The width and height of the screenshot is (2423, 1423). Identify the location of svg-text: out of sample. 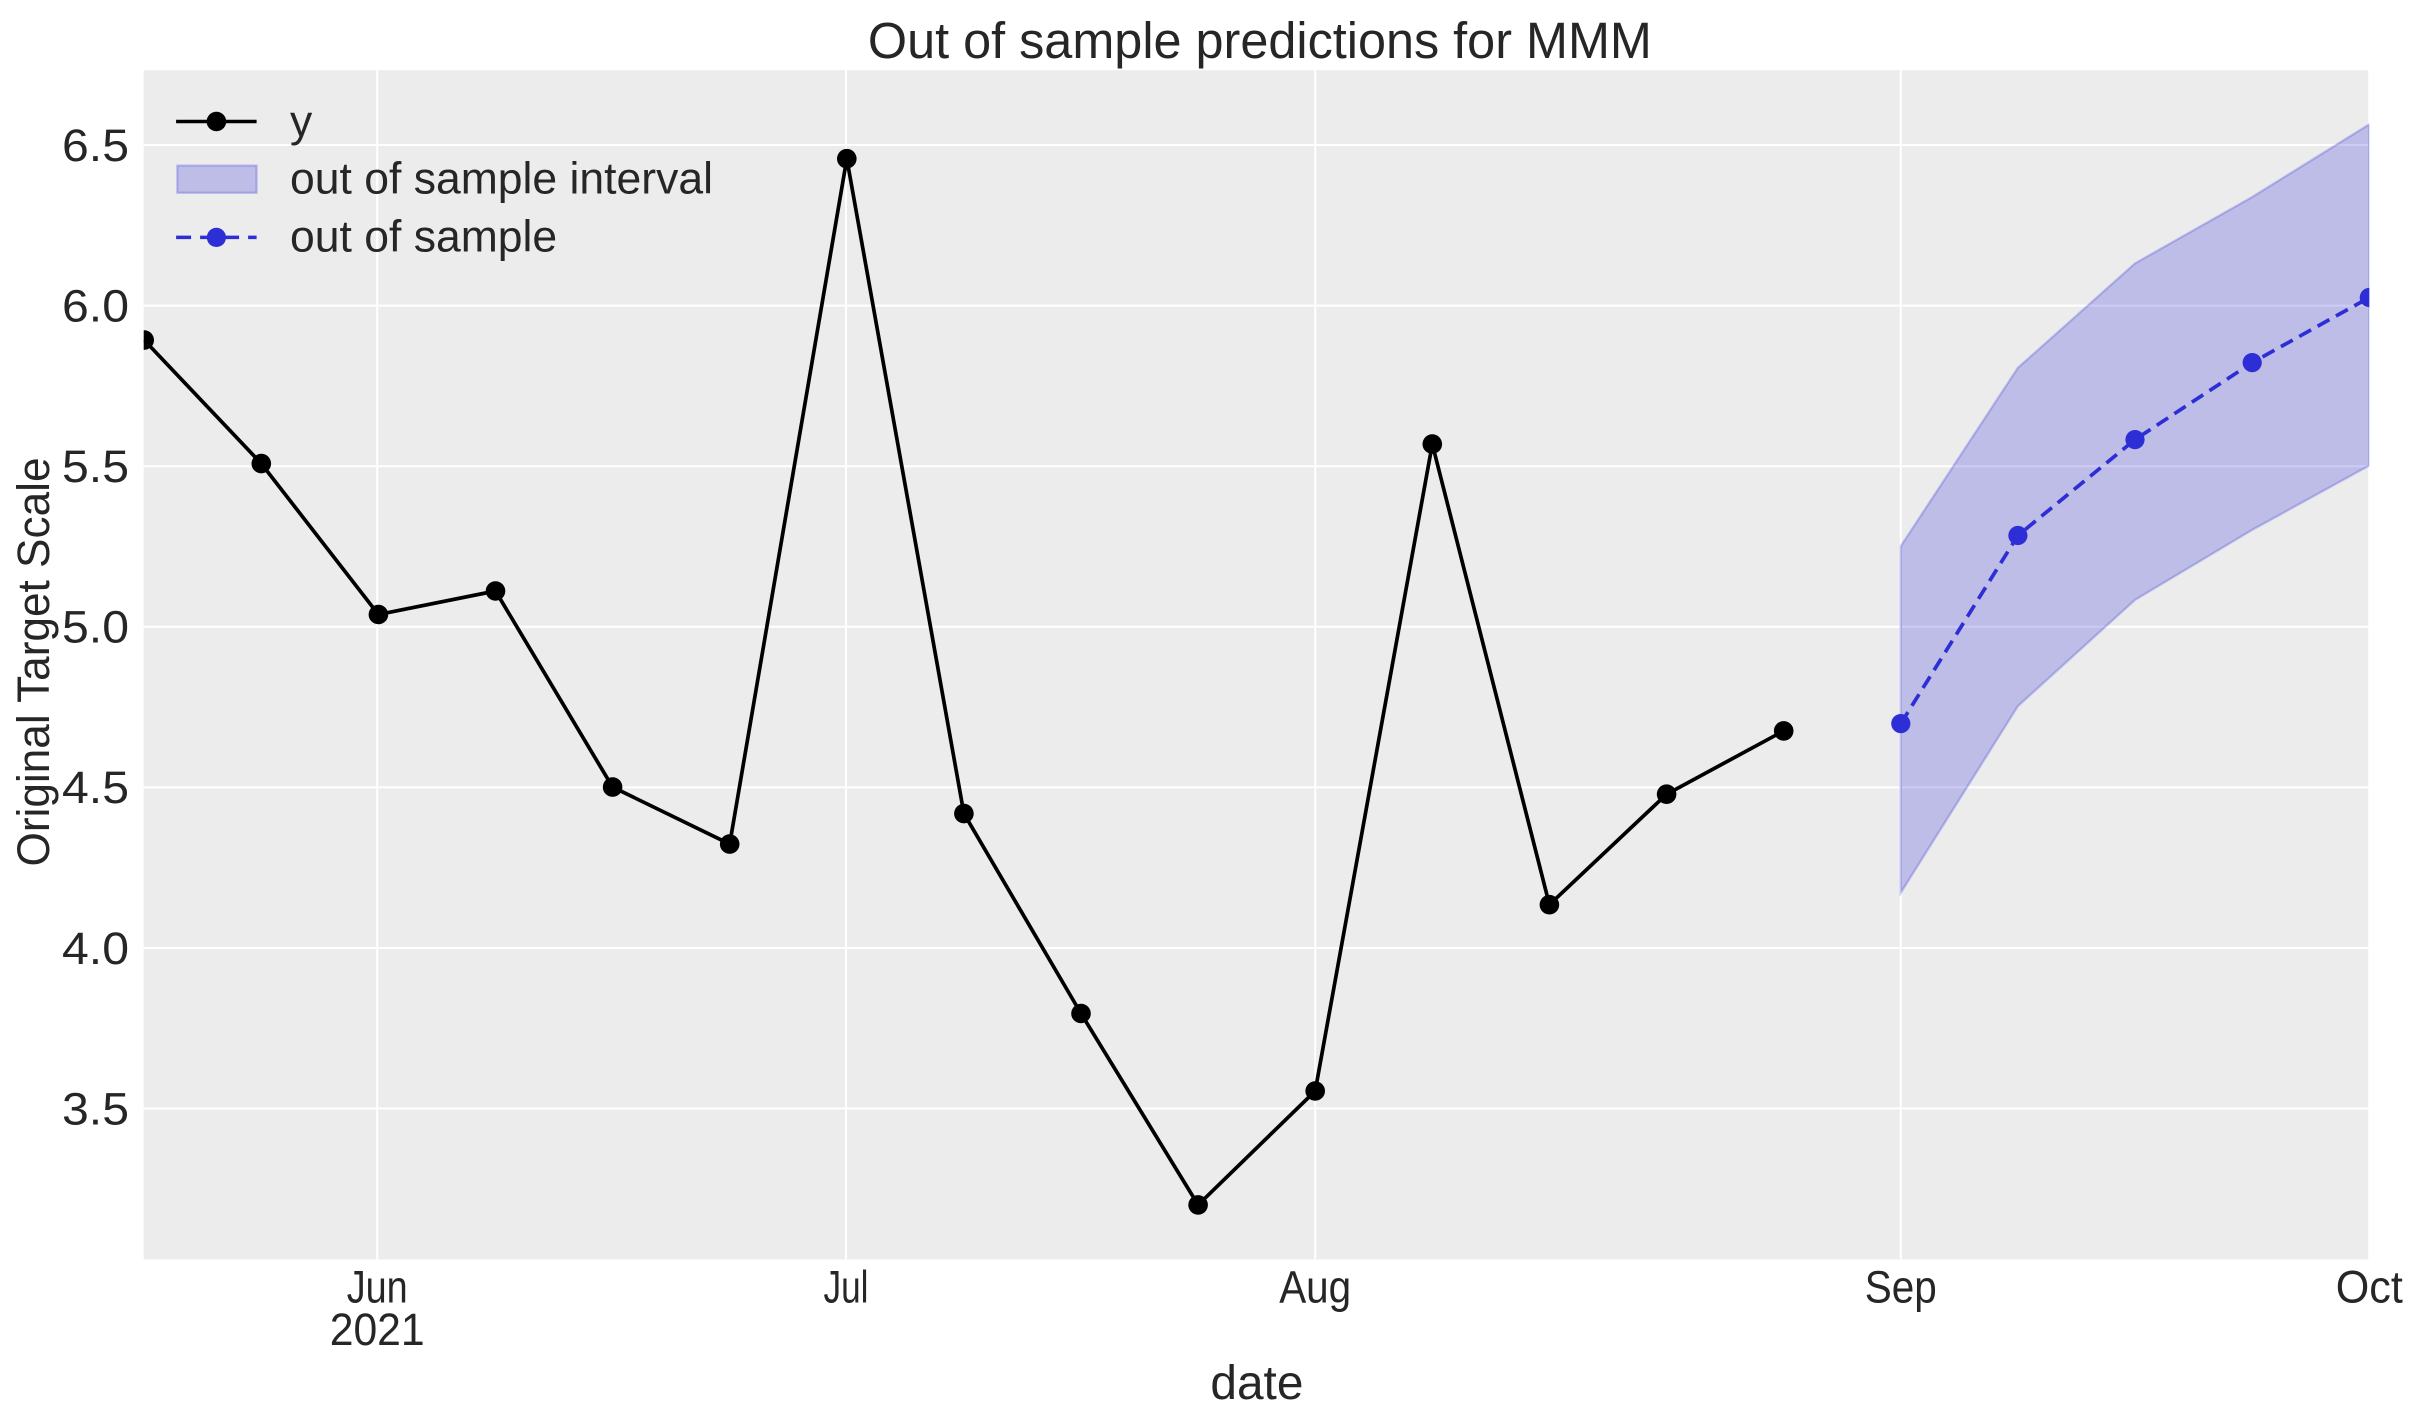
(423, 237).